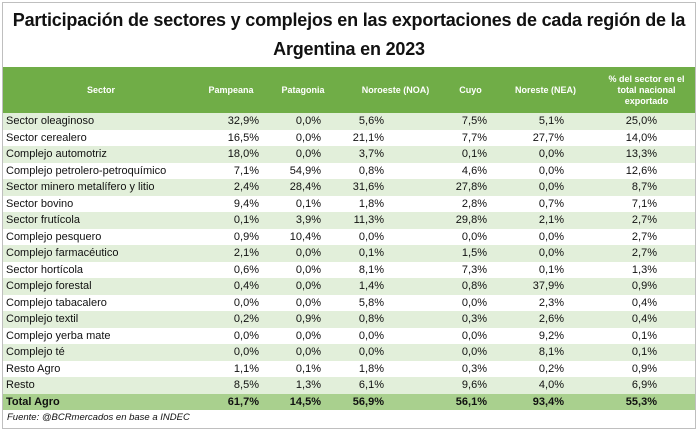 This screenshot has width=700, height=433. I want to click on value-cell: 56,1%, so click(470, 401).